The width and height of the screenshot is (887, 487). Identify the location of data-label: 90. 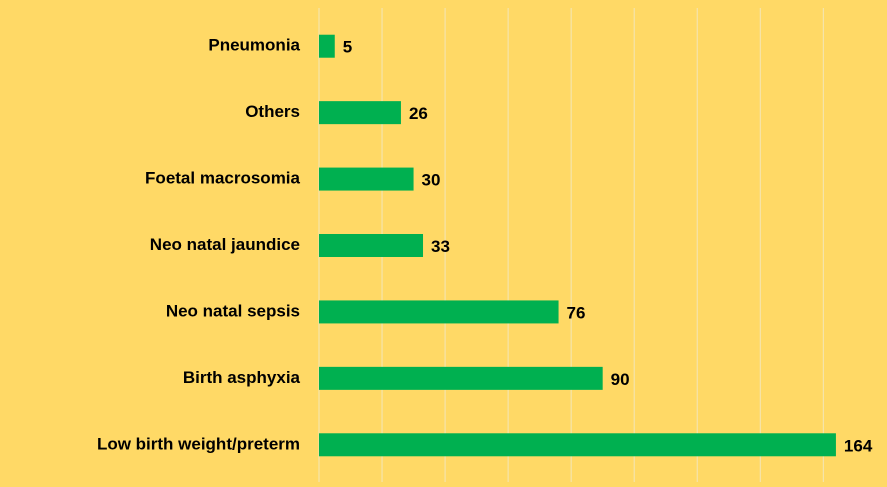
(620, 379).